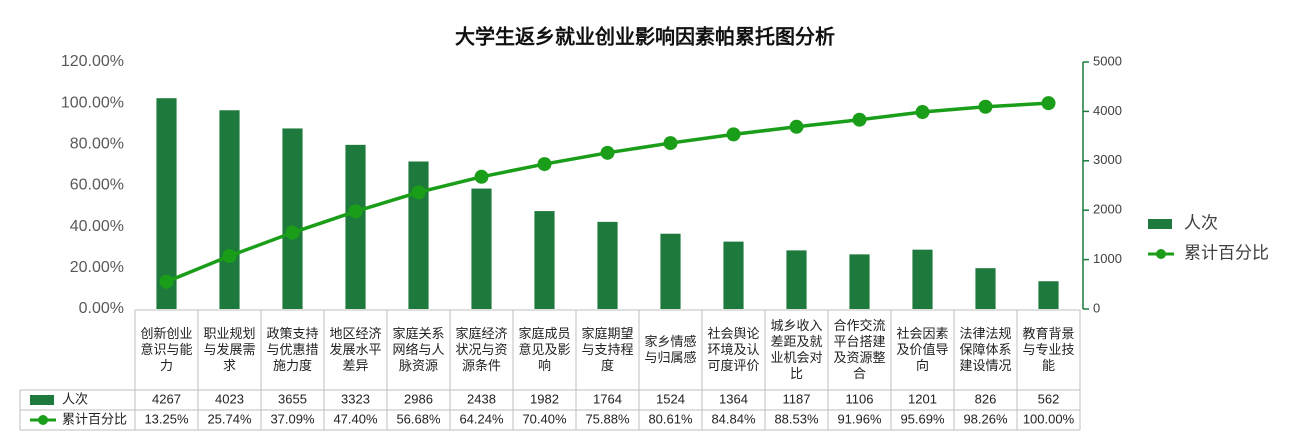 Image resolution: width=1289 pixels, height=447 pixels. What do you see at coordinates (481, 398) in the screenshot?
I see `table-cell: 2438` at bounding box center [481, 398].